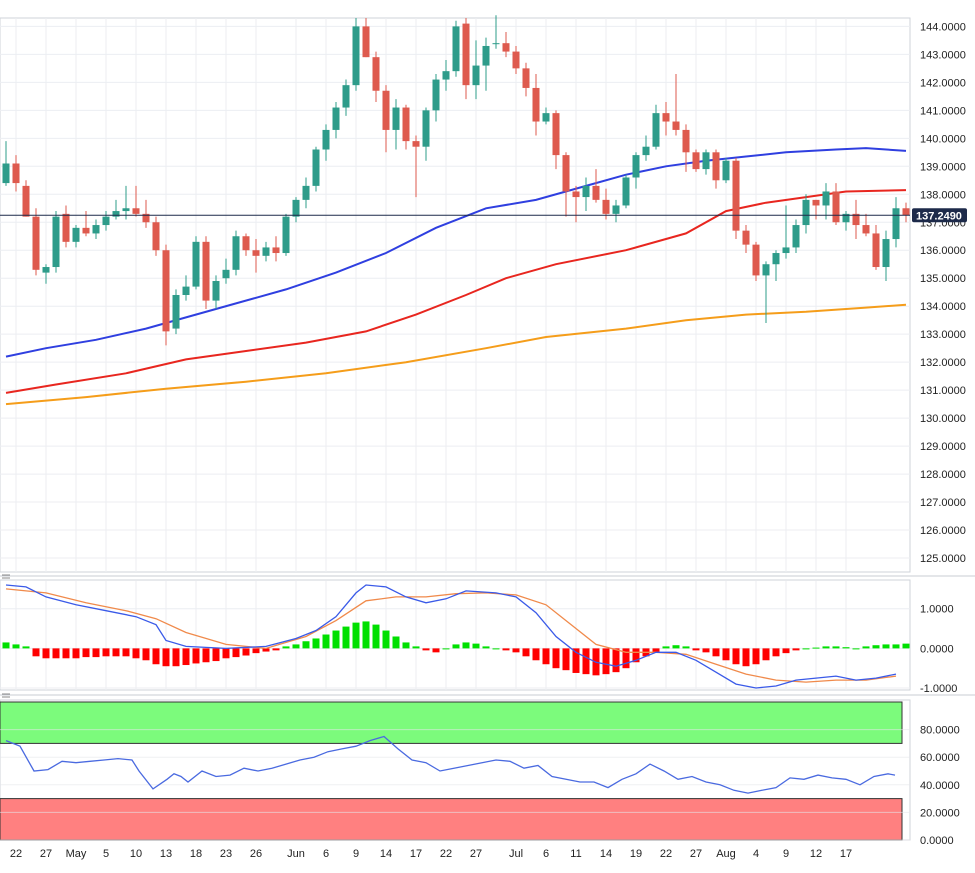 The image size is (975, 873). Describe the element at coordinates (451, 722) in the screenshot. I see `rsi-overbought-band` at that location.